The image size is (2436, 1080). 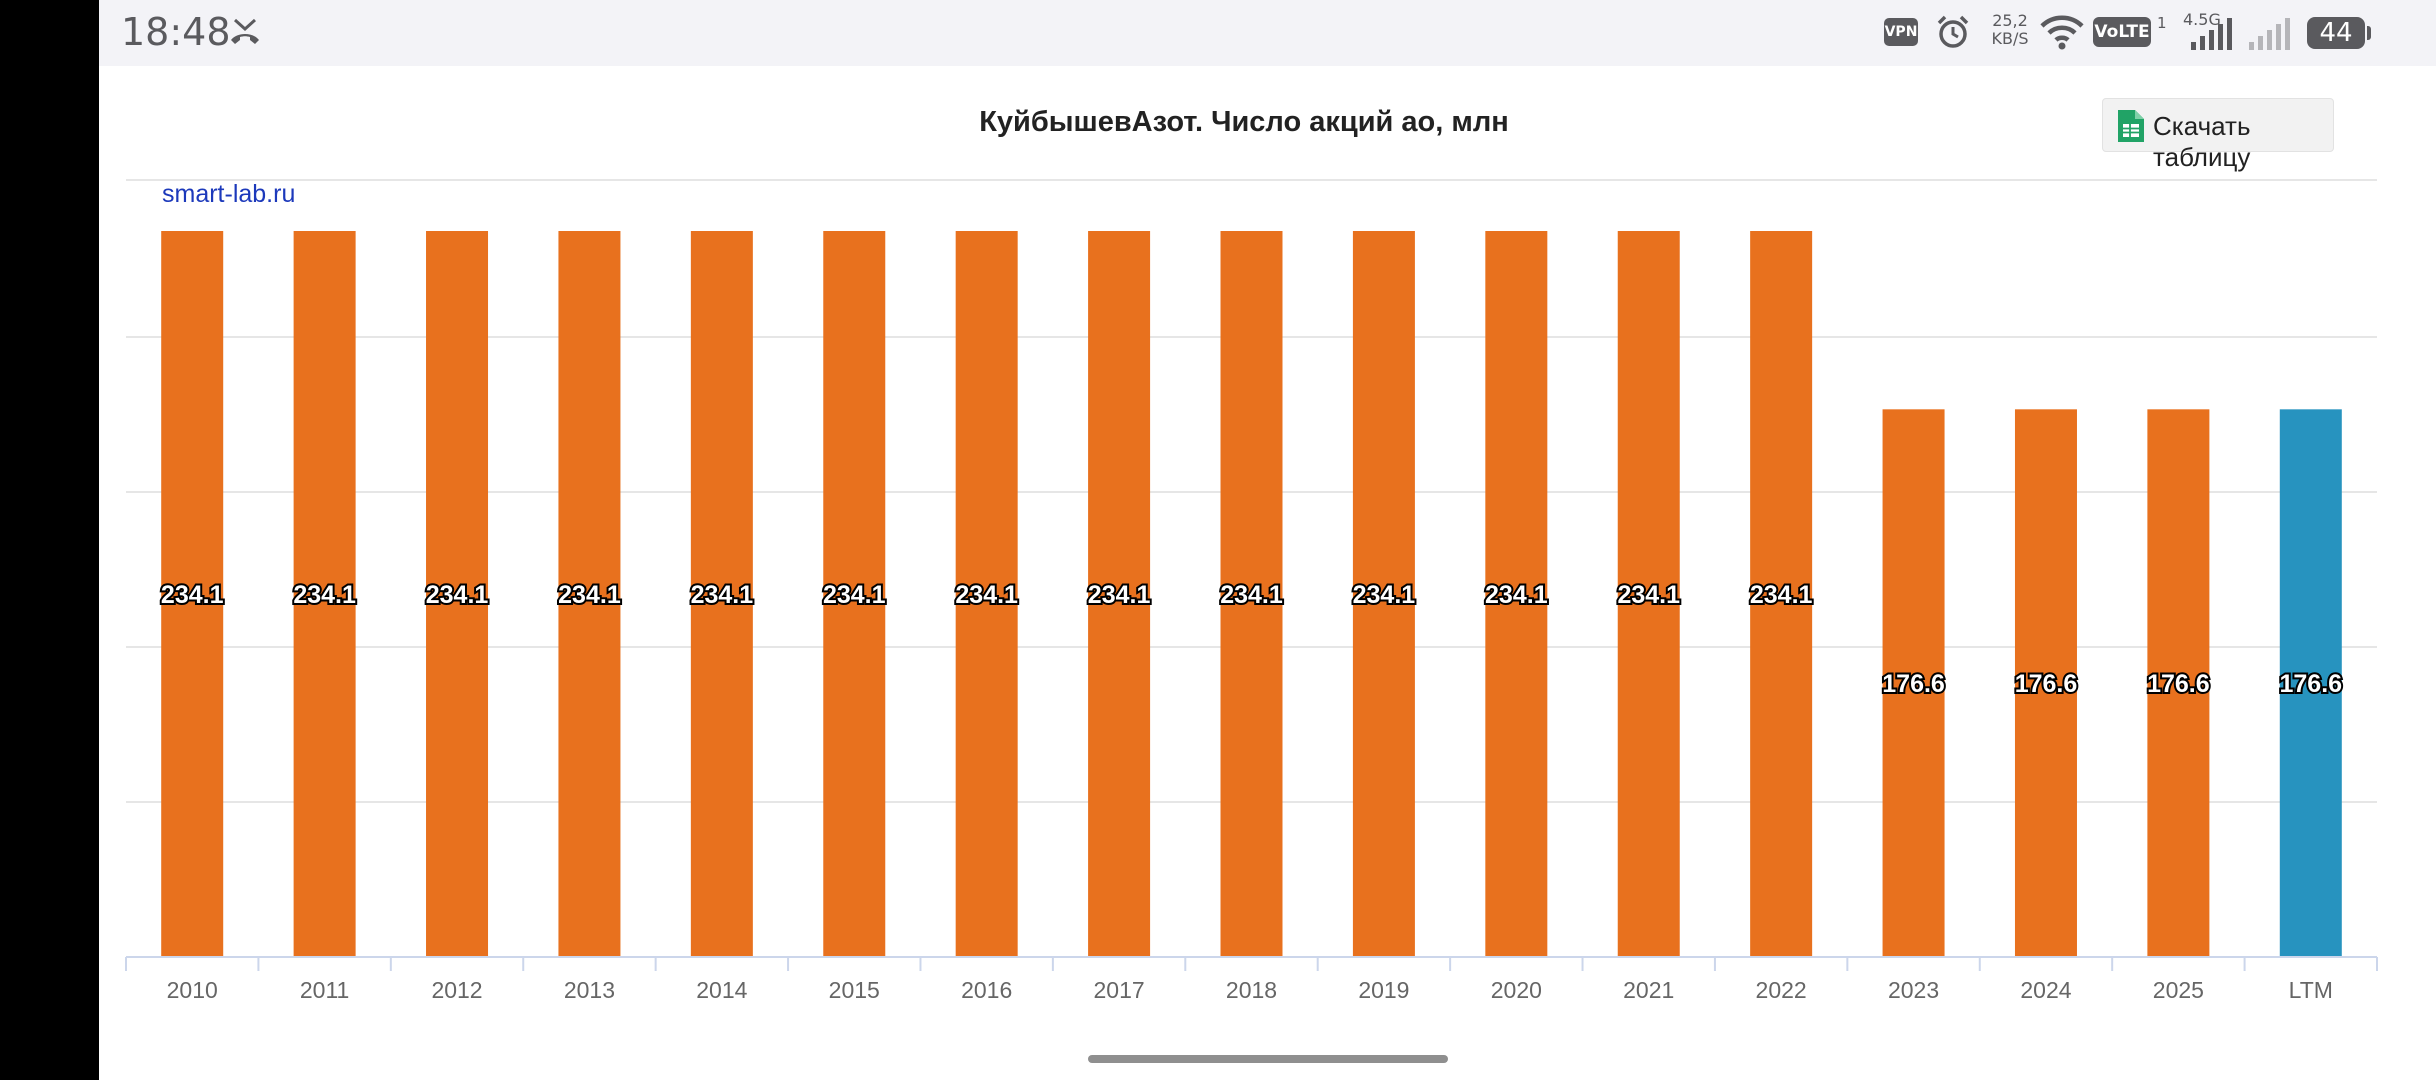 What do you see at coordinates (2010, 20) in the screenshot?
I see `speed-value: 25,2` at bounding box center [2010, 20].